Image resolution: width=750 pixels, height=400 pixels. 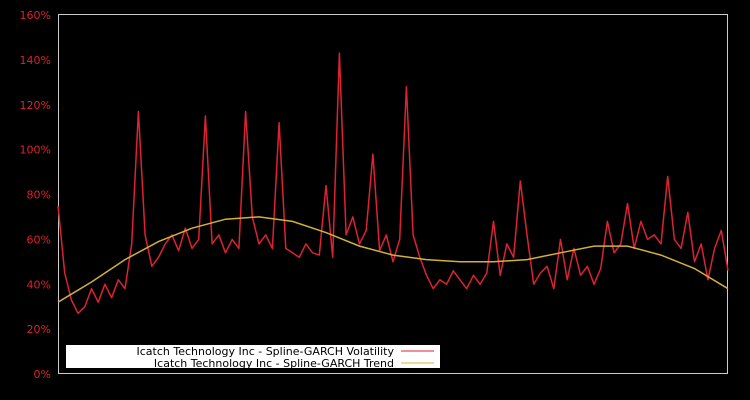 I want to click on y-tick-label: 160%, so click(x=35, y=15).